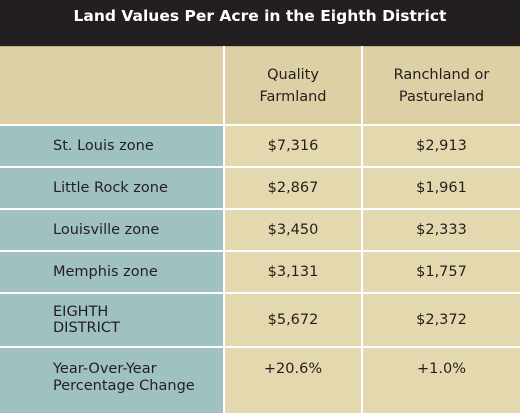 The image size is (520, 415). I want to click on eighth-district-ranchland-value: $2,372, so click(441, 320).